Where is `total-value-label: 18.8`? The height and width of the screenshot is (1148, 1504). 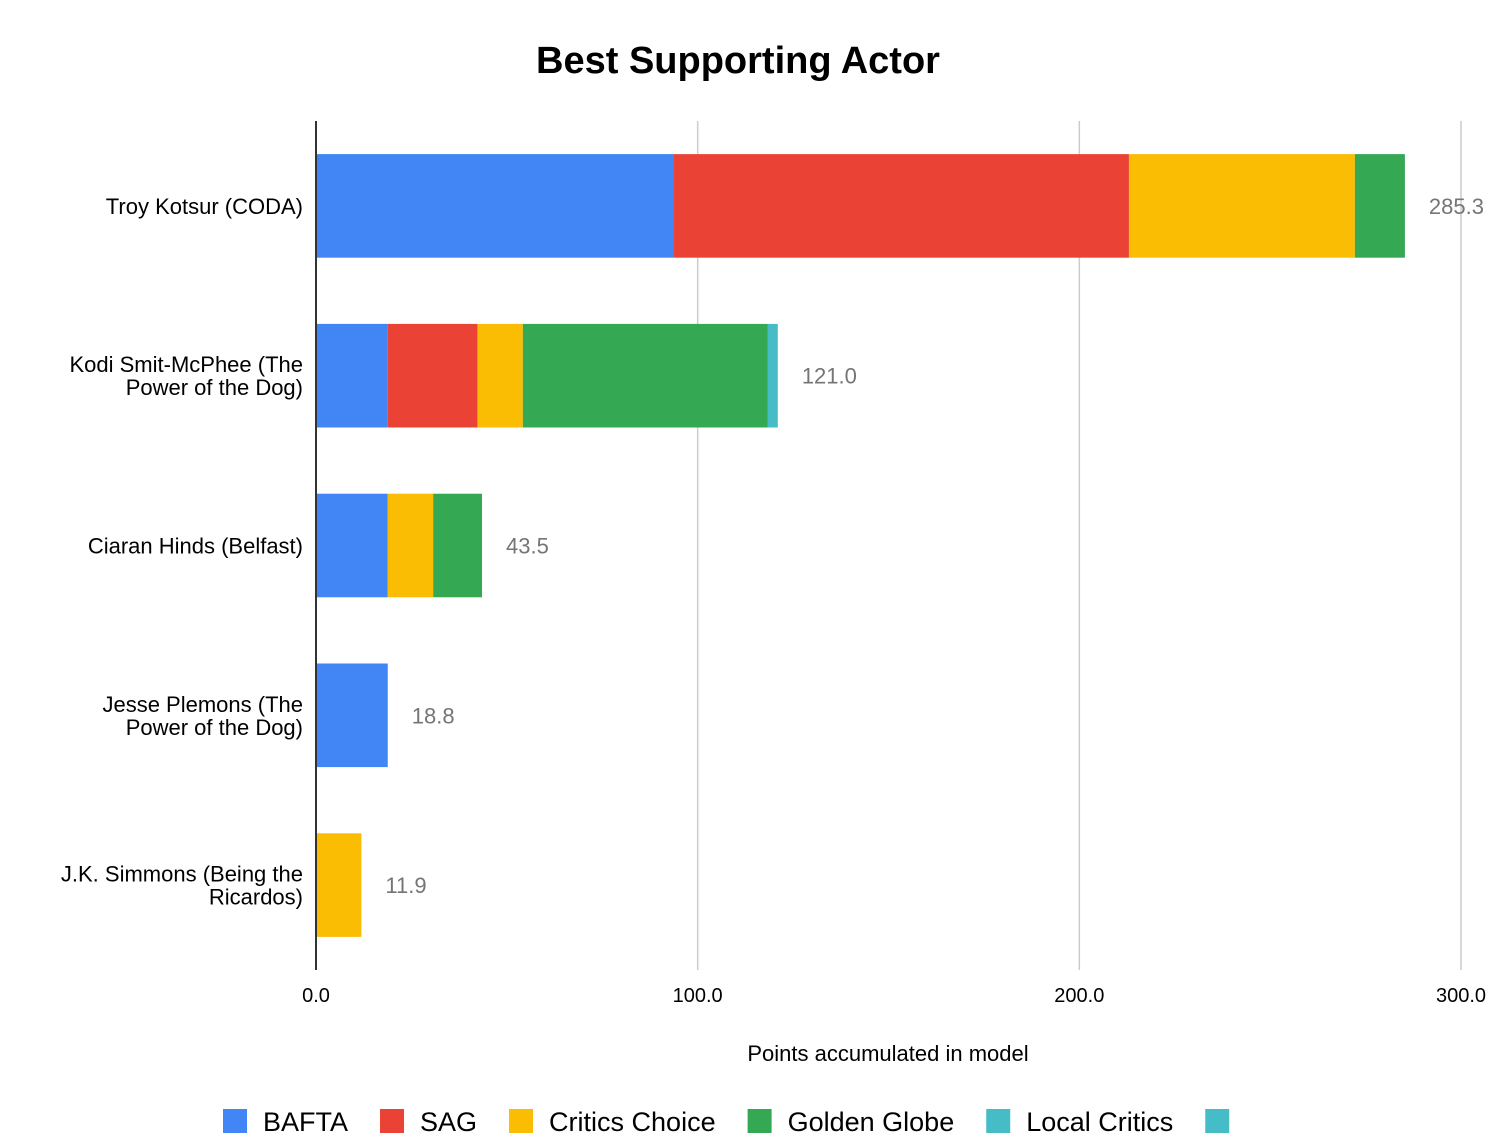
total-value-label: 18.8 is located at coordinates (433, 715).